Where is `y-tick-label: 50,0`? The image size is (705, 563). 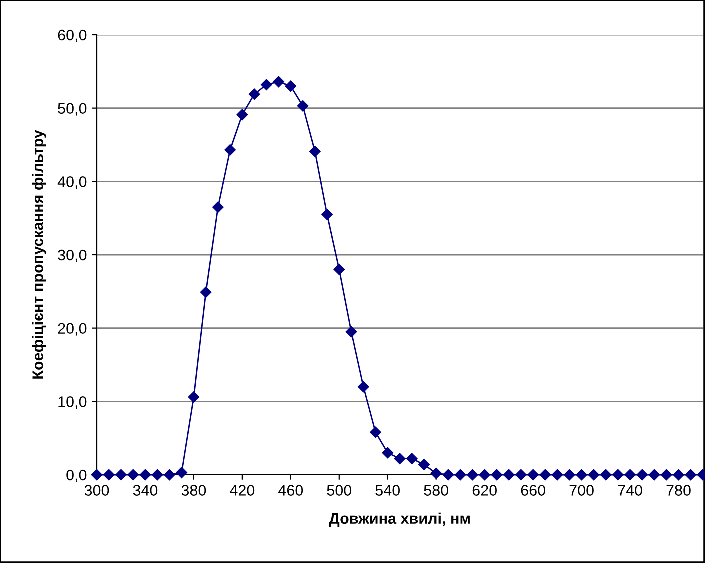
y-tick-label: 50,0 is located at coordinates (72, 109).